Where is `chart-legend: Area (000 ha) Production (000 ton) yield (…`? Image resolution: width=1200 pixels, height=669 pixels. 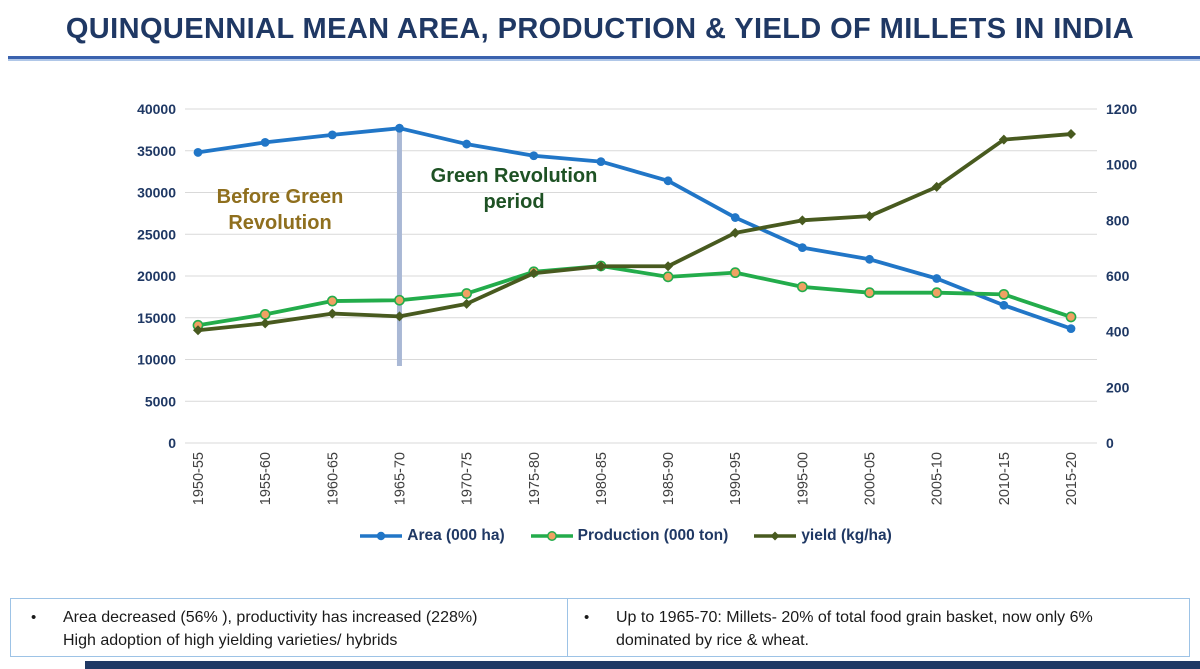
chart-legend: Area (000 ha) Production (000 ton) yield (… is located at coordinates (612, 536).